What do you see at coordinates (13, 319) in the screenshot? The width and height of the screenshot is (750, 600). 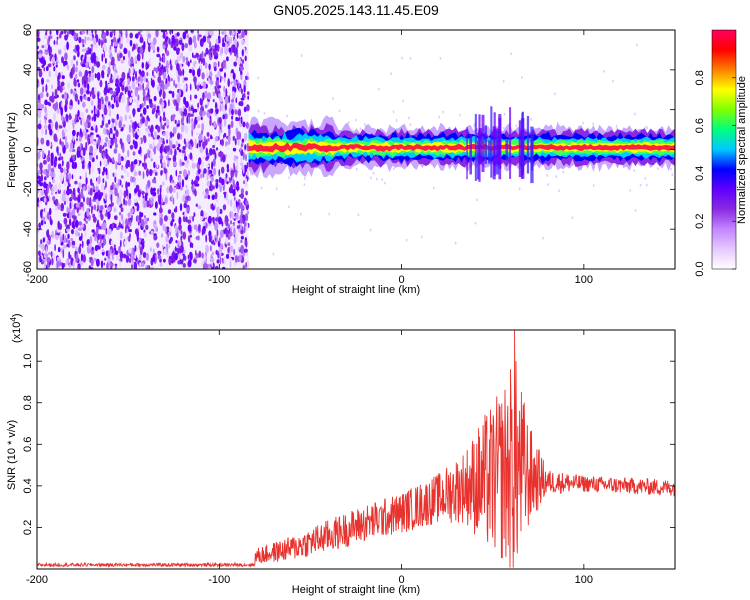 I see `snr-multiplier-exponent: 4` at bounding box center [13, 319].